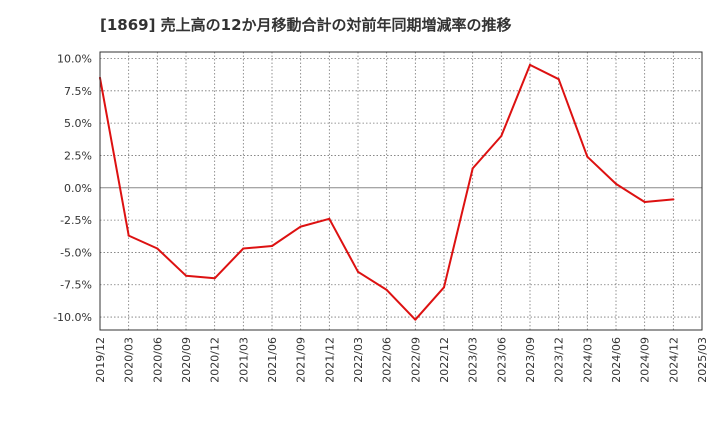  Describe the element at coordinates (76, 220) in the screenshot. I see `y-tick-label: -2.5%` at that location.